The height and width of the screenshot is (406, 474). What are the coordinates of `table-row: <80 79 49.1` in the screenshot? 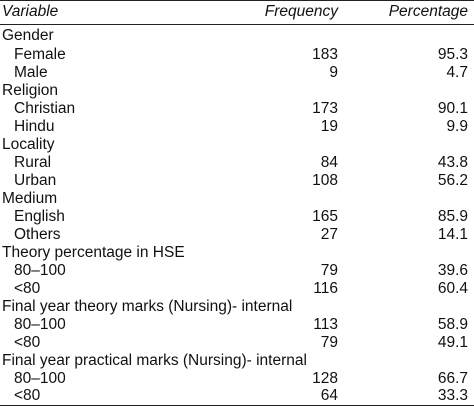 It's located at (237, 343).